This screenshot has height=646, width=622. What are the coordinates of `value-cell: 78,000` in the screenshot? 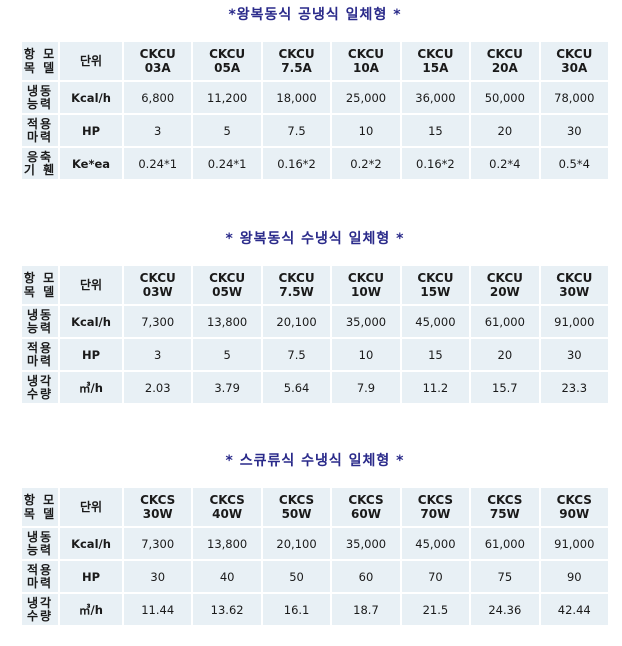 It's located at (574, 97).